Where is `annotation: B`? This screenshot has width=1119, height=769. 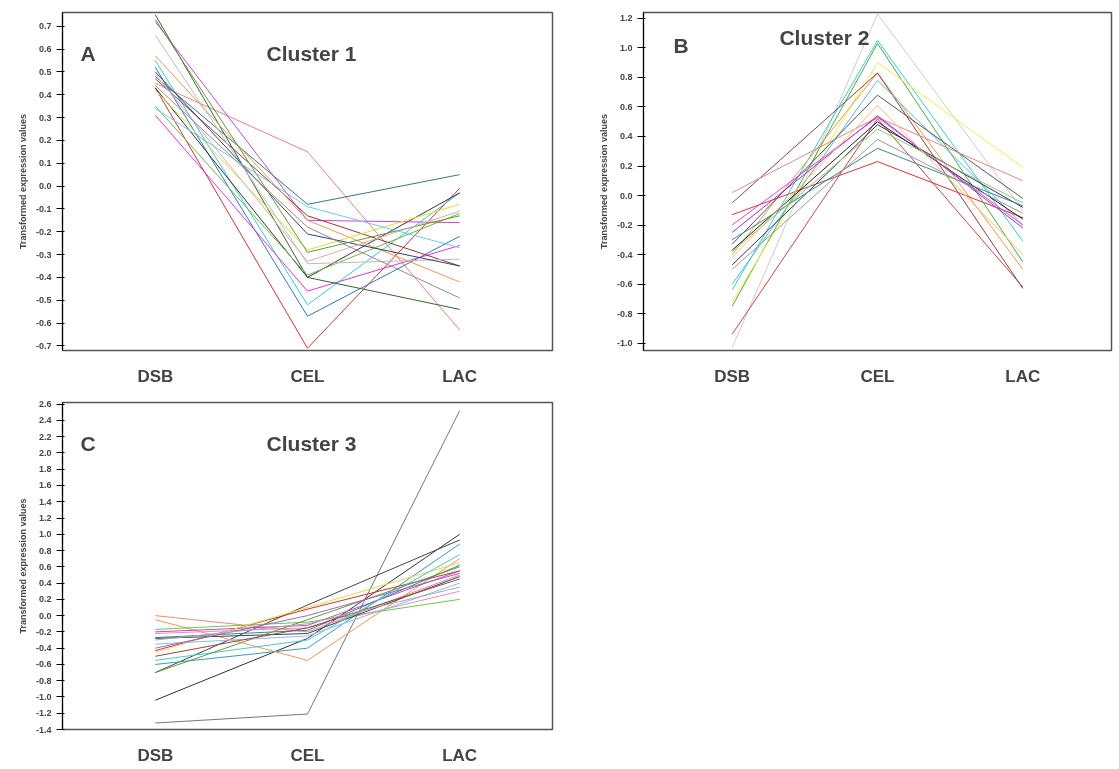 annotation: B is located at coordinates (681, 45).